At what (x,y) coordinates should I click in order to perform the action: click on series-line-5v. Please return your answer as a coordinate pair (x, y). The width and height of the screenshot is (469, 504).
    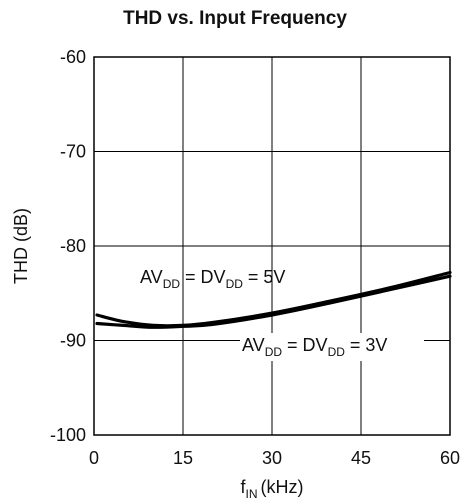
    Looking at the image, I should click on (273, 299).